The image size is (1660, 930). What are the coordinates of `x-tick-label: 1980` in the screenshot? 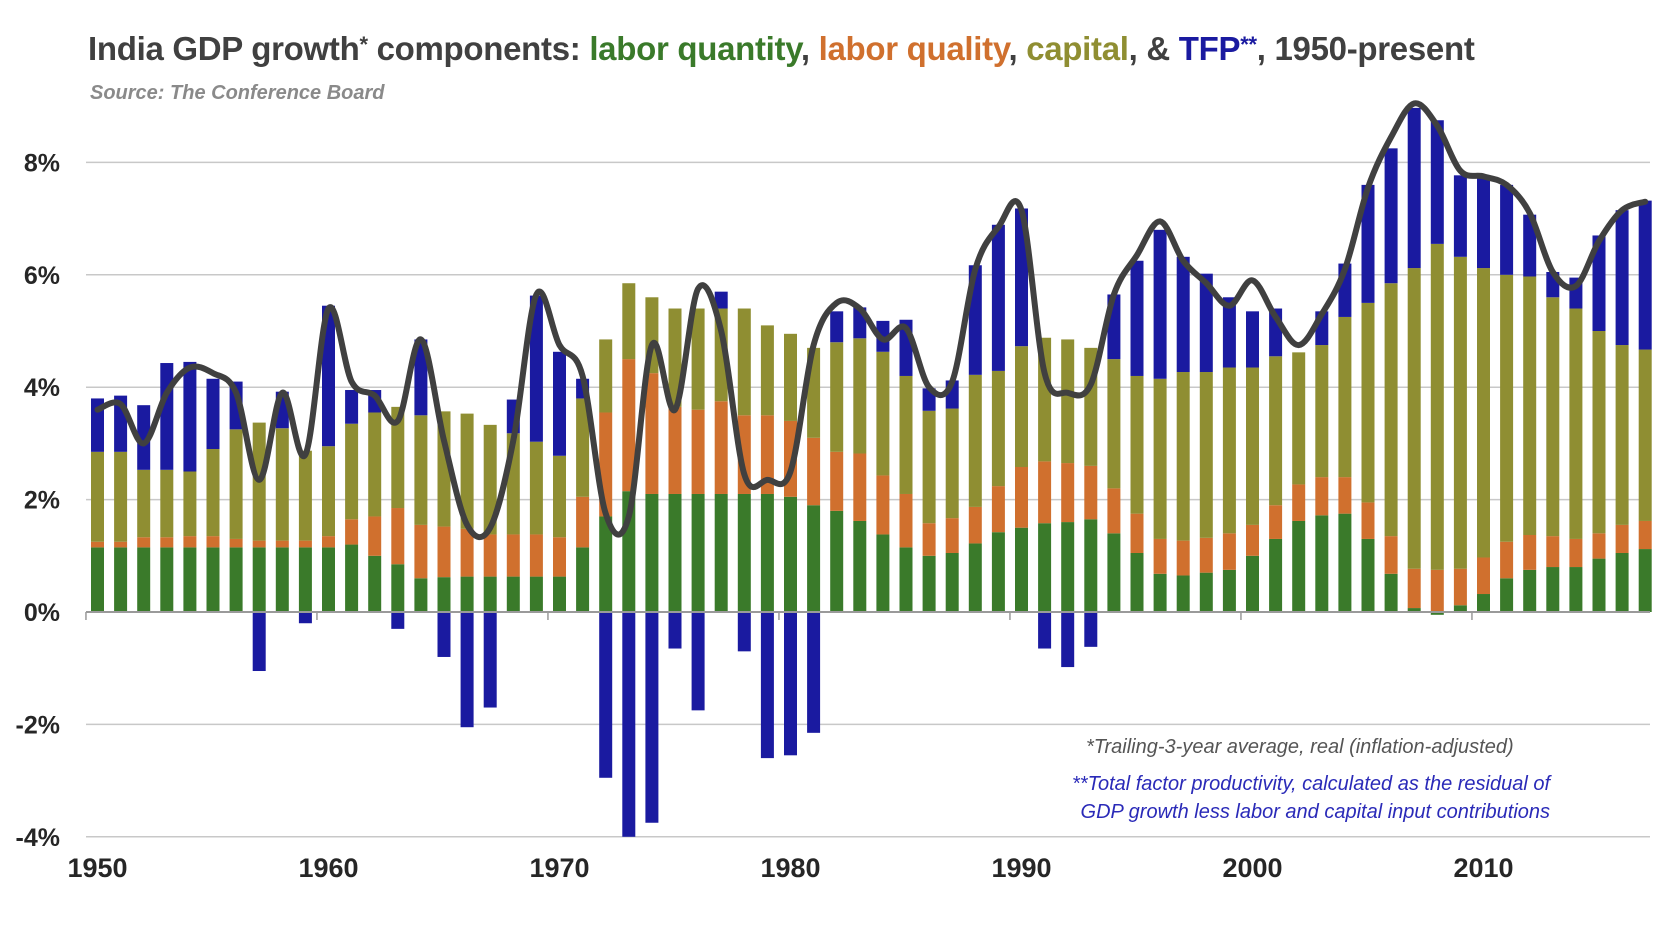 It's located at (790, 868).